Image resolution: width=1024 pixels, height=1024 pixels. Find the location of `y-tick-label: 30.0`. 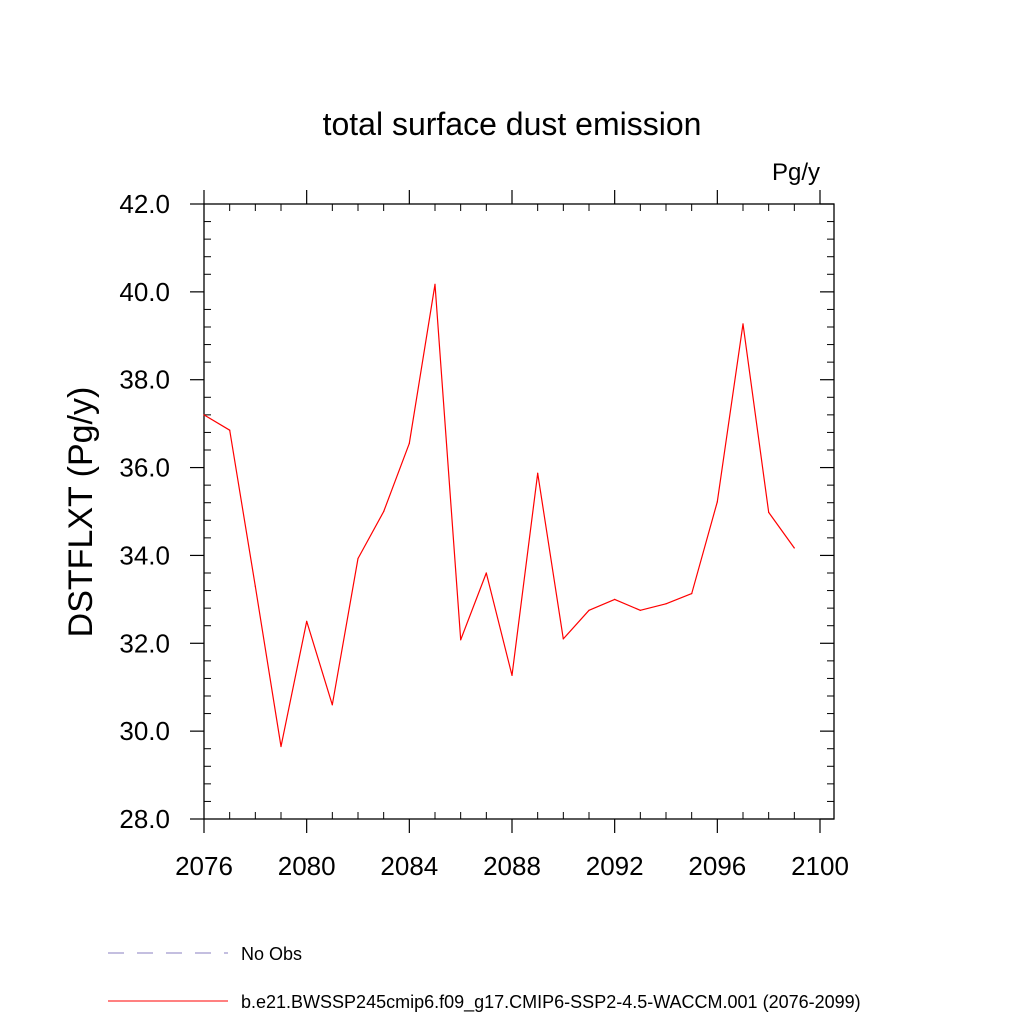

y-tick-label: 30.0 is located at coordinates (144, 731).